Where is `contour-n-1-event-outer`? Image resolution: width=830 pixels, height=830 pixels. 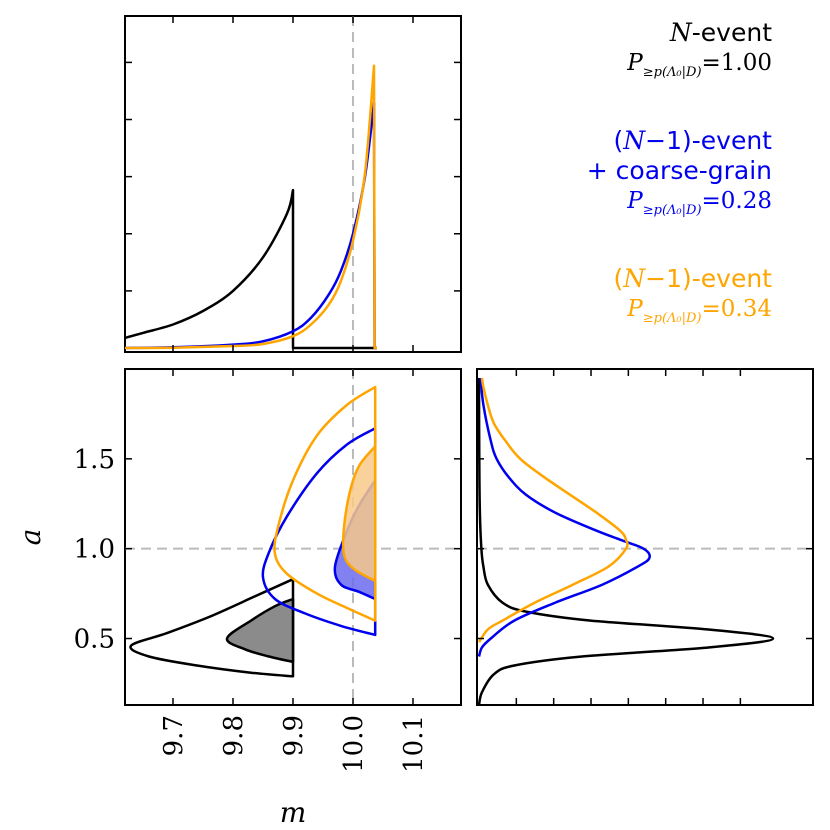 contour-n-1-event-outer is located at coordinates (325, 503).